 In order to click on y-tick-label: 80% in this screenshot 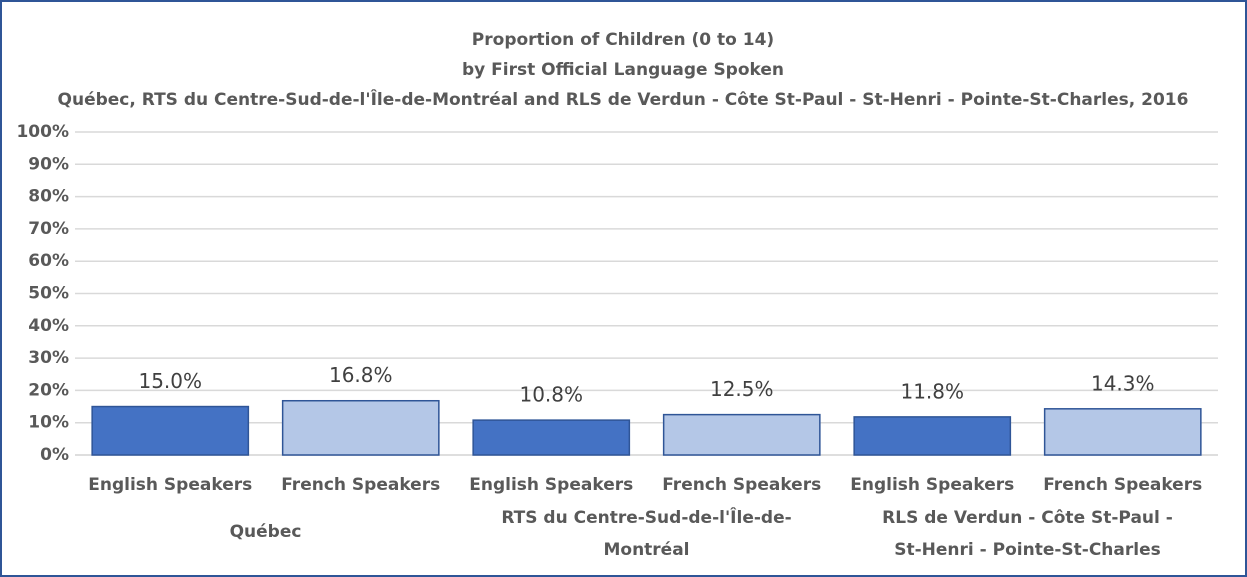, I will do `click(48, 197)`.